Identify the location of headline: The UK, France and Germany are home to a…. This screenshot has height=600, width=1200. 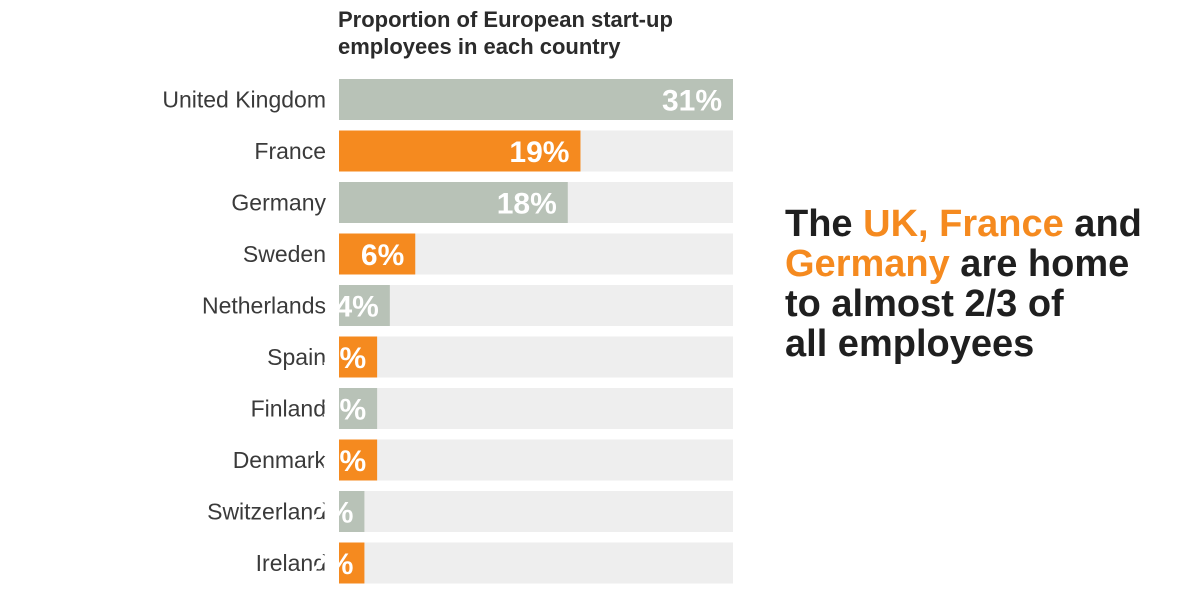
(963, 284).